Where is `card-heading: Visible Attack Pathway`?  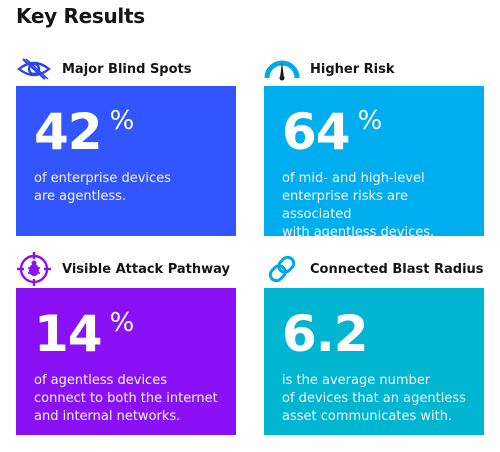 card-heading: Visible Attack Pathway is located at coordinates (146, 269).